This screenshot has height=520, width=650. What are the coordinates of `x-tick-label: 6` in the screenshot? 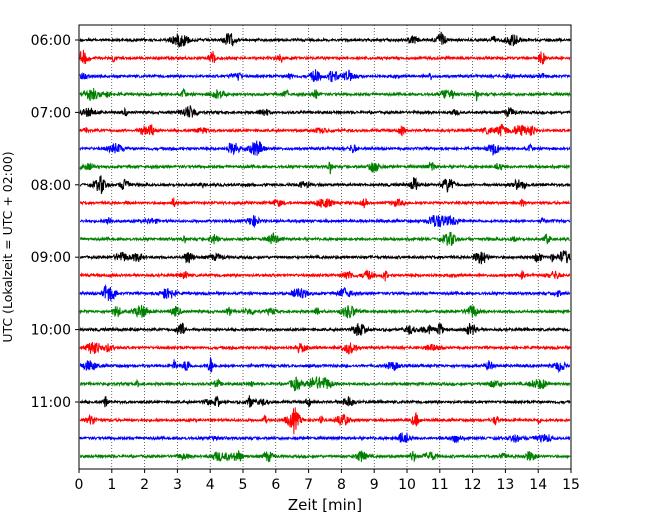 It's located at (275, 485).